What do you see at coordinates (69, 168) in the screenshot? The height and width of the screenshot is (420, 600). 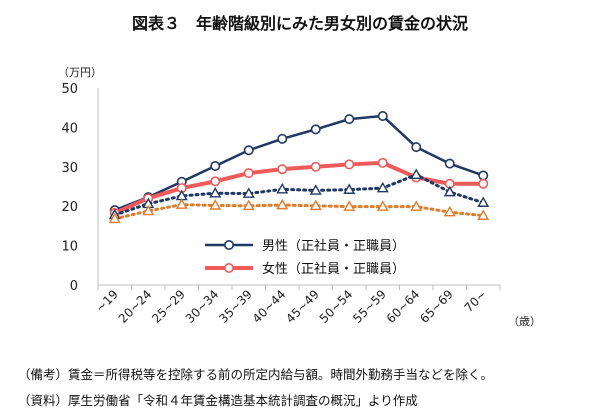 I see `y-tick-label: 30` at bounding box center [69, 168].